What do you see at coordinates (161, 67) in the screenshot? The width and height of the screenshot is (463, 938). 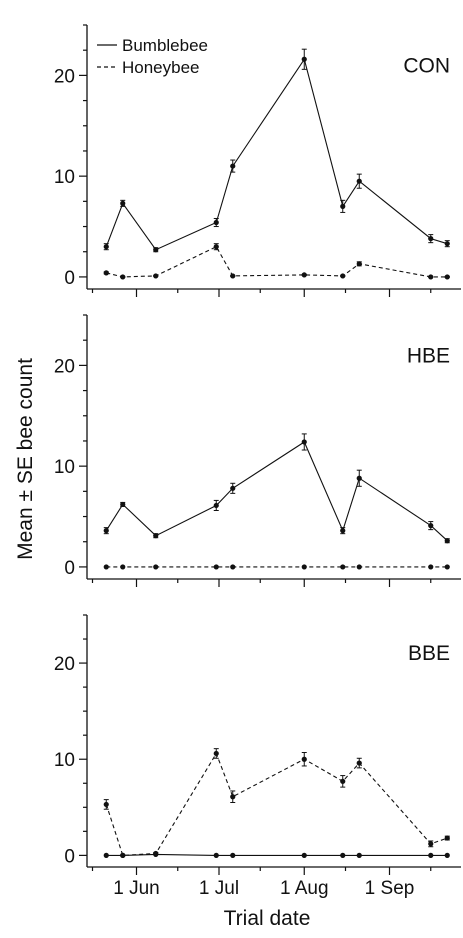 I see `legend-label-honeybee: Honeybee` at bounding box center [161, 67].